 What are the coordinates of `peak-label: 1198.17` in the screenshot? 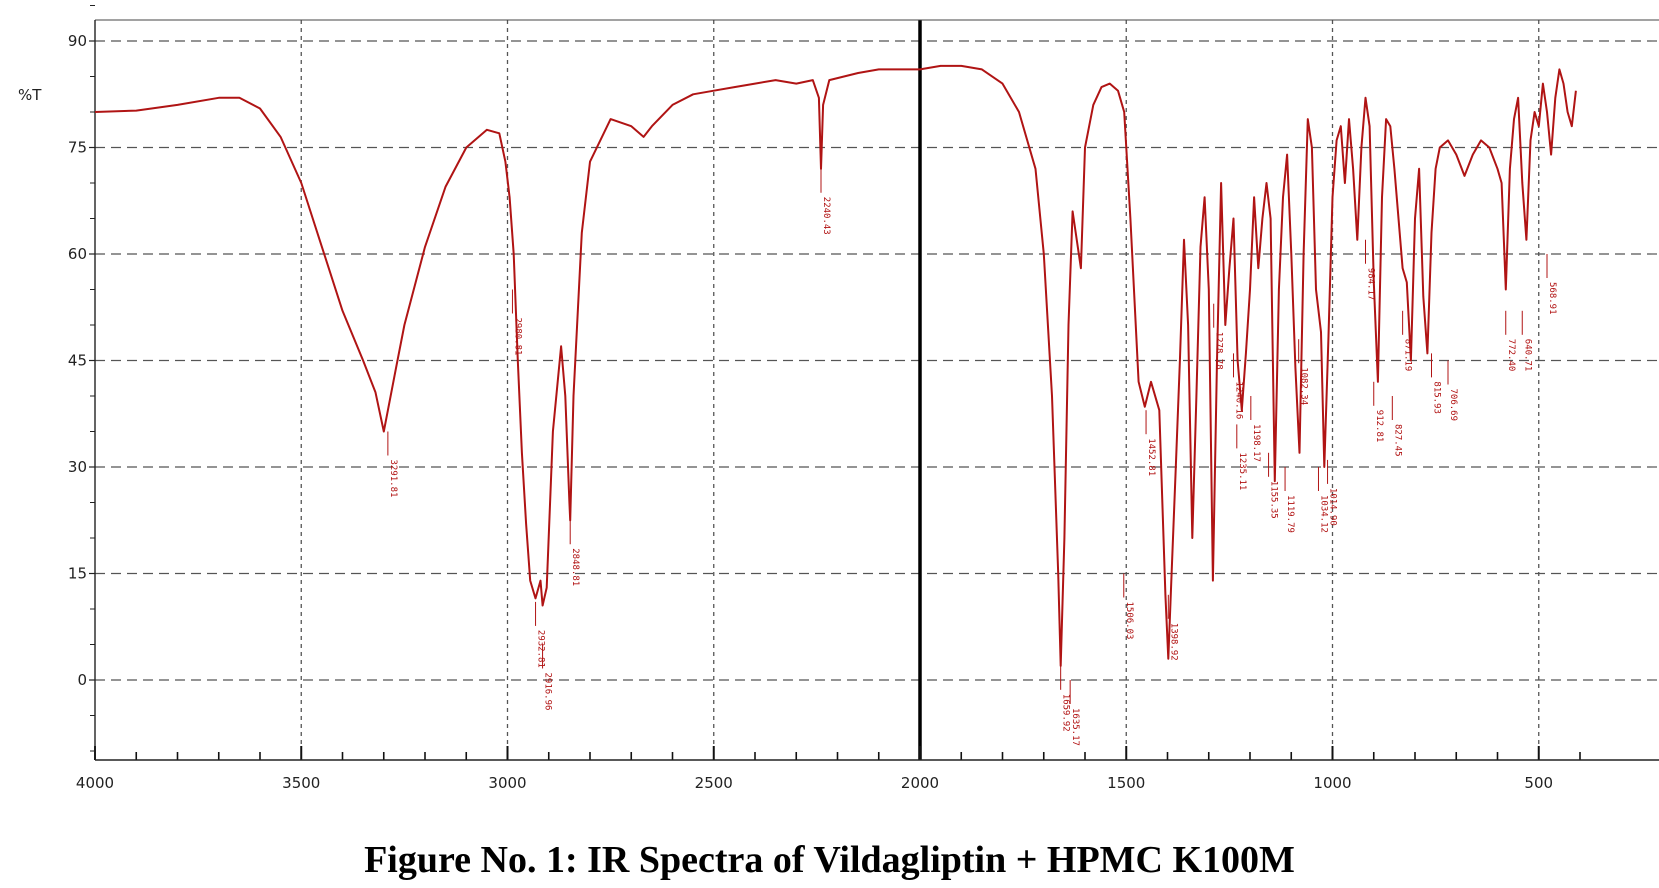 It's located at (1256, 443).